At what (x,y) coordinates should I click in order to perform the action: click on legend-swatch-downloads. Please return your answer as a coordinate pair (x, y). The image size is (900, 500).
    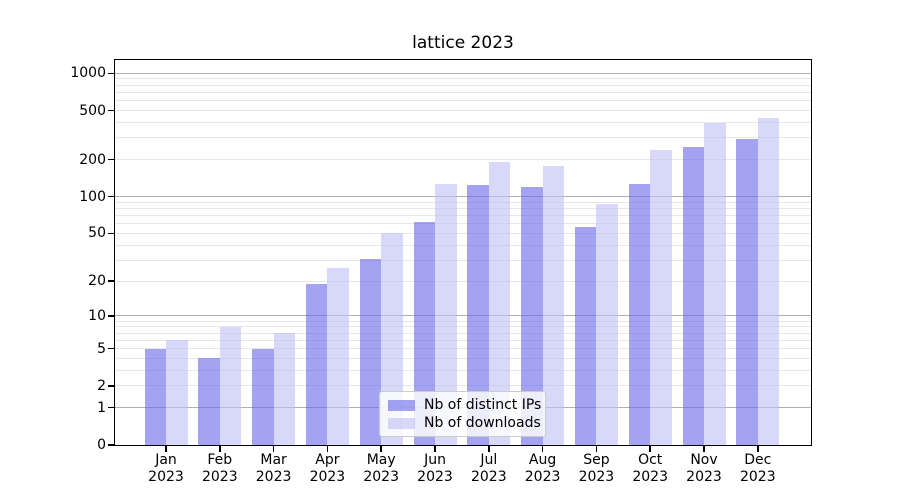
    Looking at the image, I should click on (401, 423).